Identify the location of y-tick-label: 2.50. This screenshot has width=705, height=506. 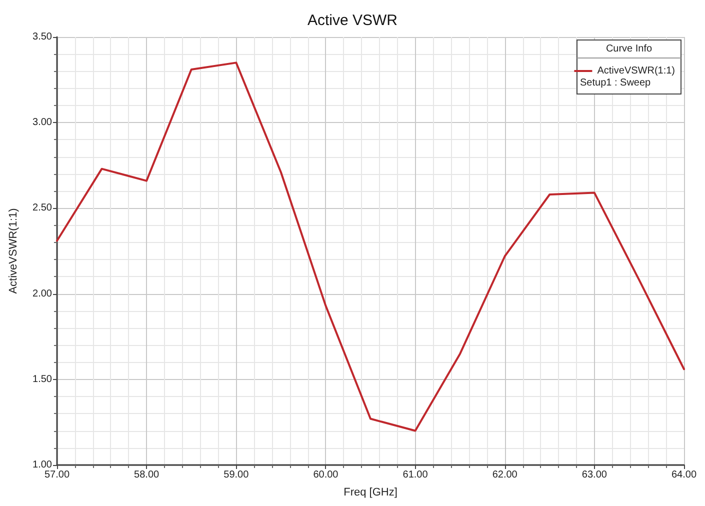
(42, 208).